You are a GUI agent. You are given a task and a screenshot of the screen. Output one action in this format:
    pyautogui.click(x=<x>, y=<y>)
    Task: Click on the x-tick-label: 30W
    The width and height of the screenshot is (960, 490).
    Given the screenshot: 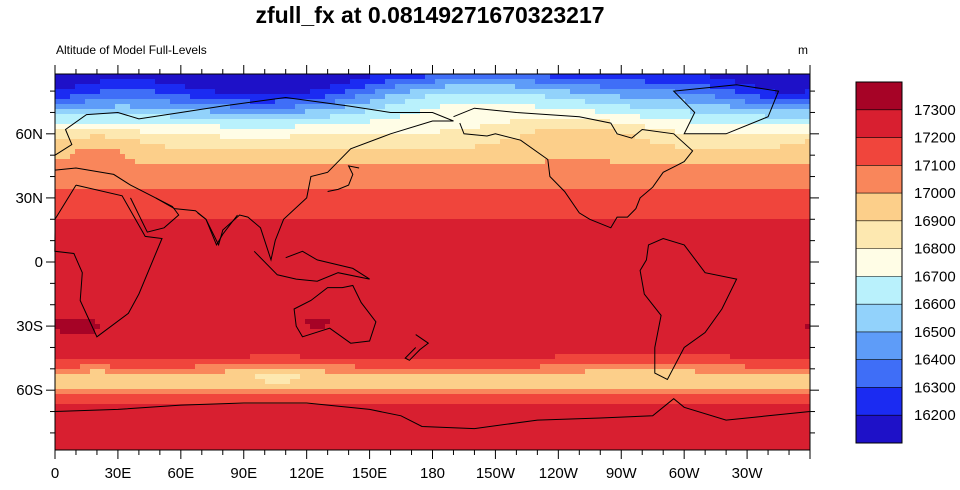 What is the action you would take?
    pyautogui.click(x=748, y=473)
    